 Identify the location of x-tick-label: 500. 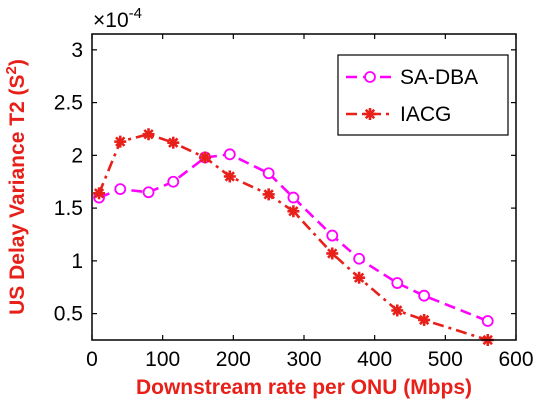
(445, 359).